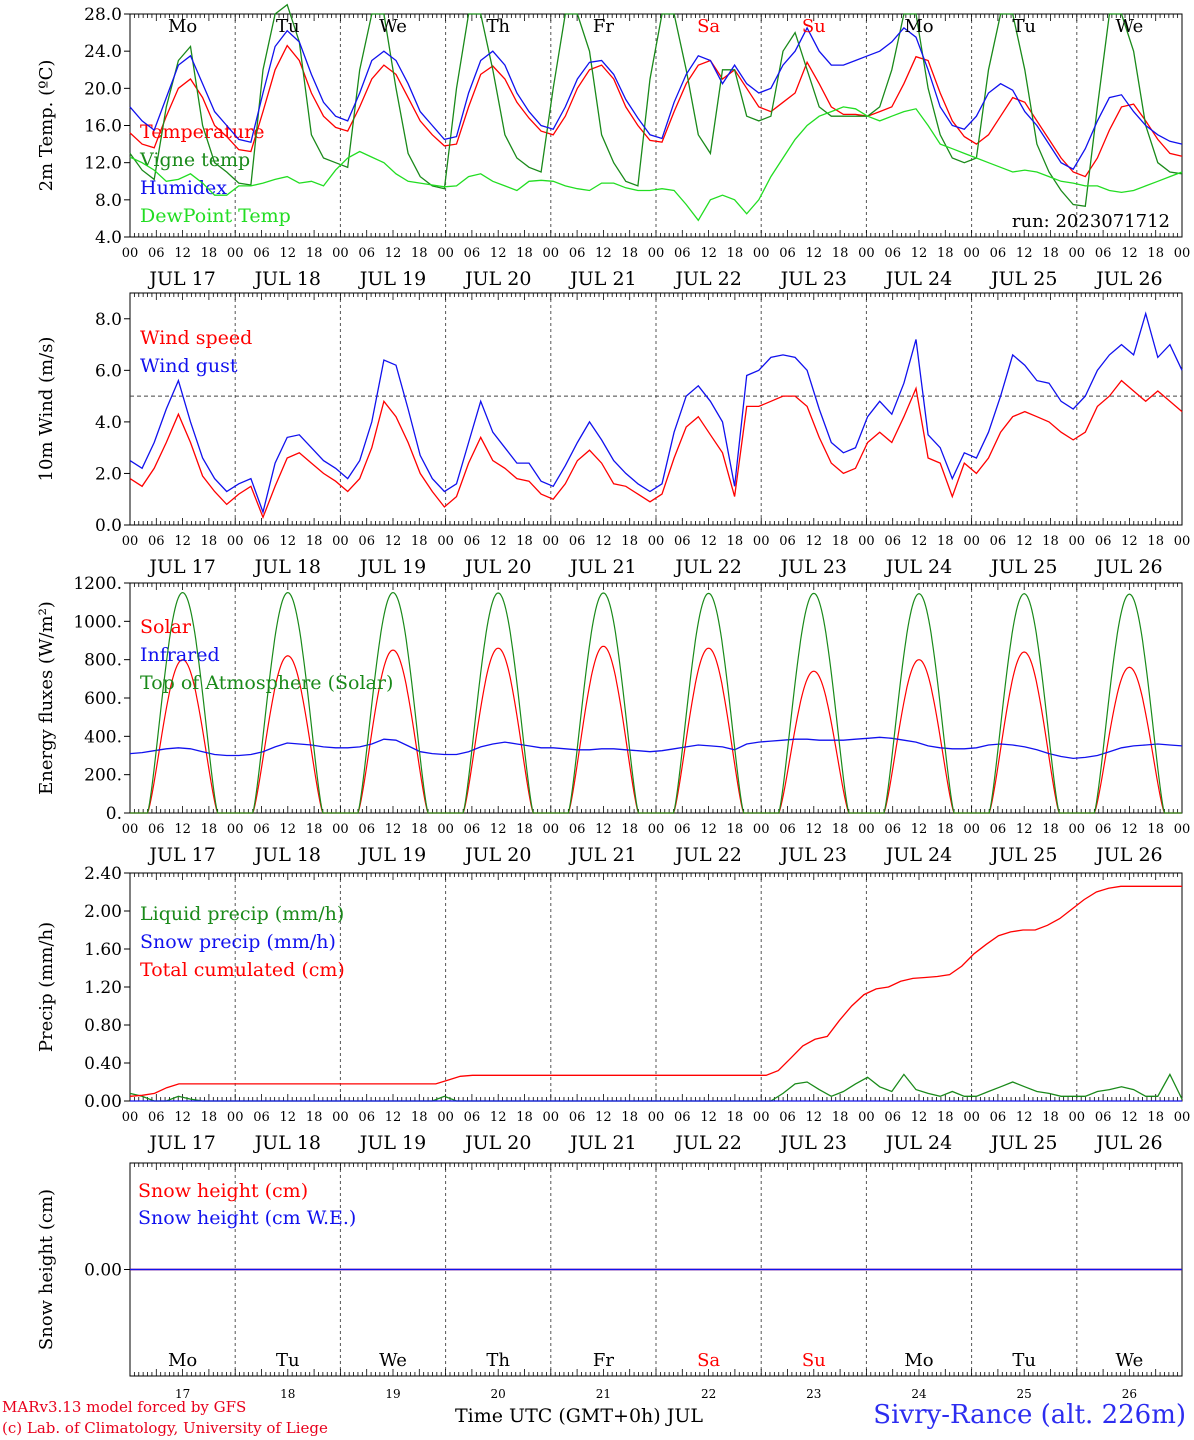  What do you see at coordinates (103, 15) in the screenshot?
I see `y-tick-label: 28.0` at bounding box center [103, 15].